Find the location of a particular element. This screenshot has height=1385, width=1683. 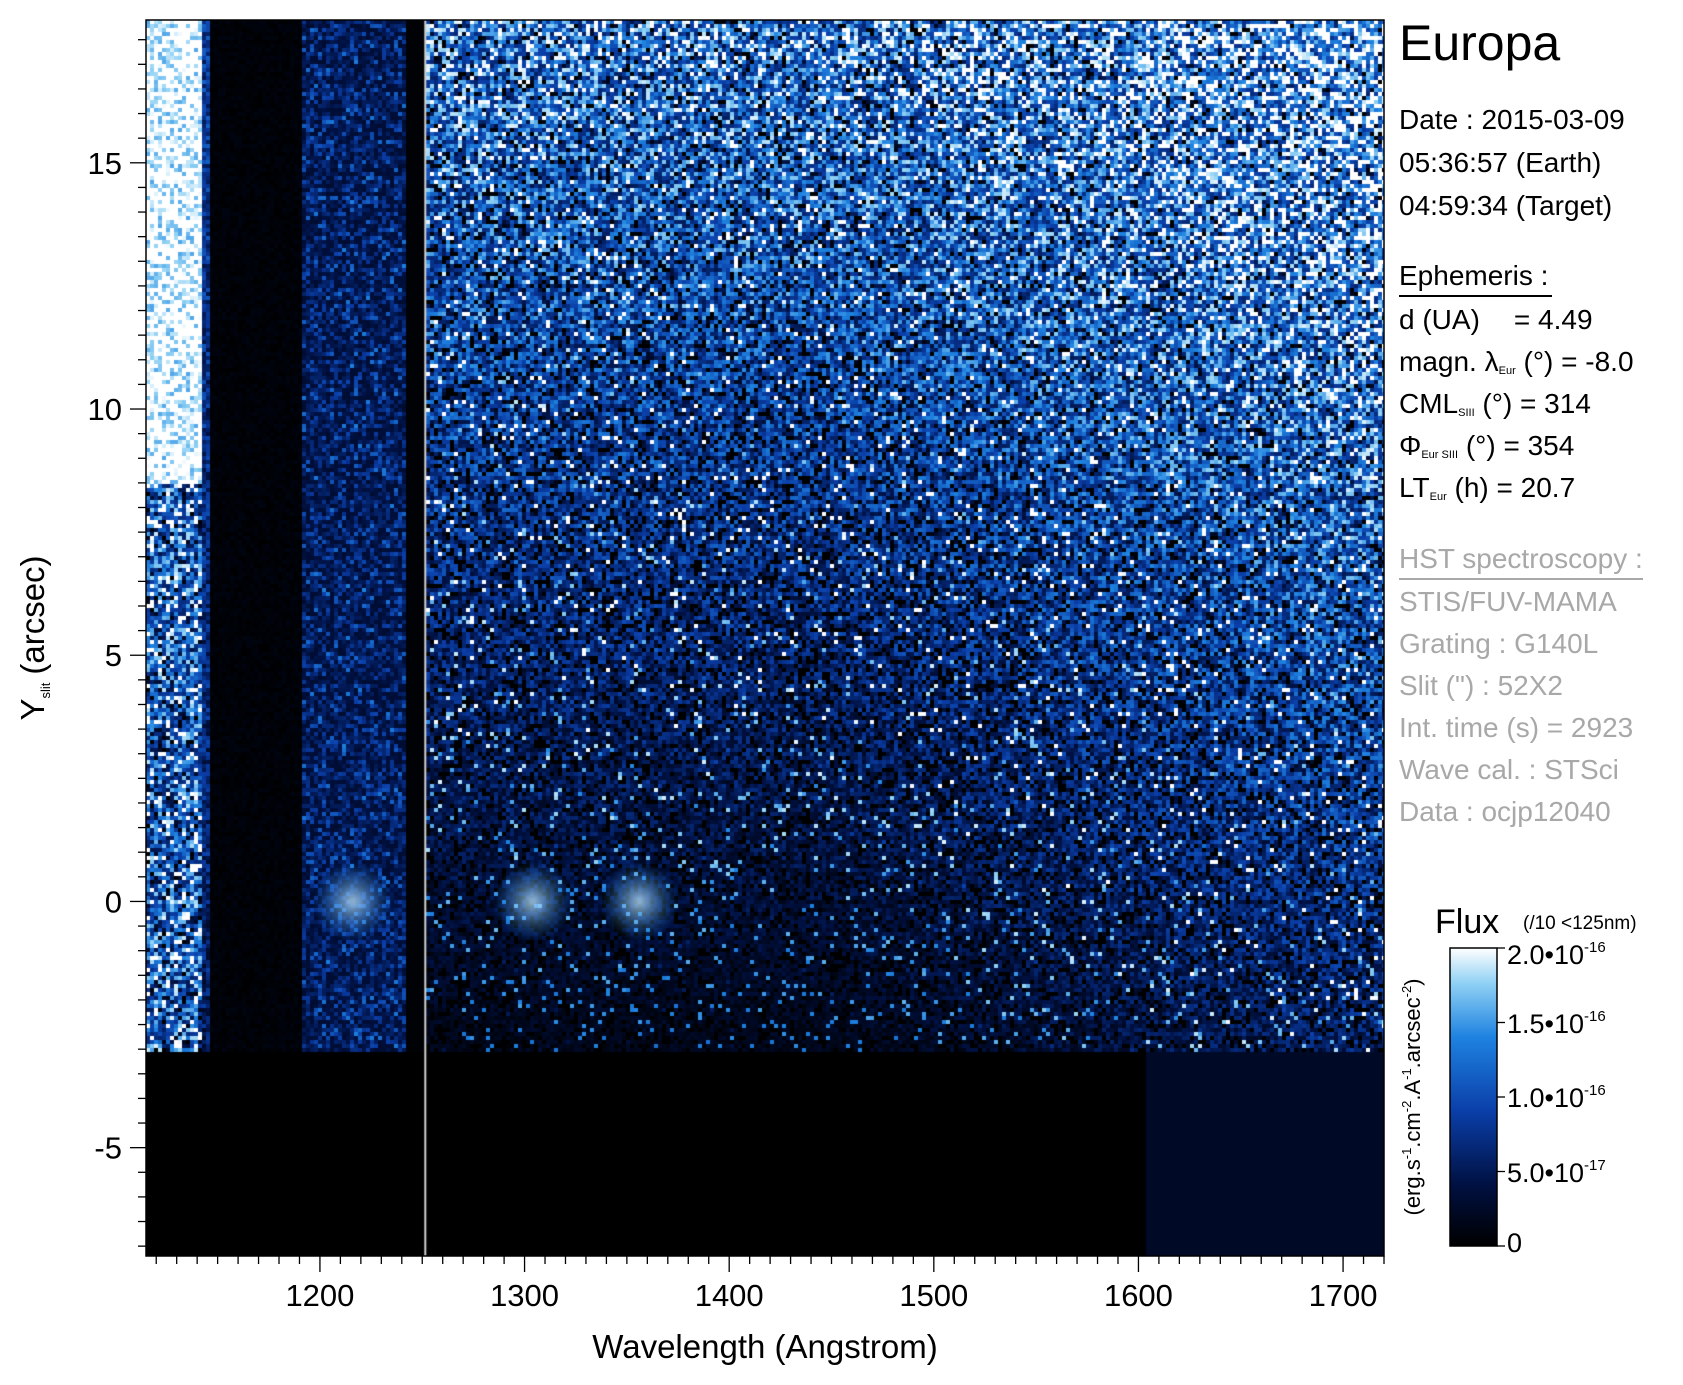

x-axis: 1200 1300 1400 1500 1600 1700 is located at coordinates (770, 1284).